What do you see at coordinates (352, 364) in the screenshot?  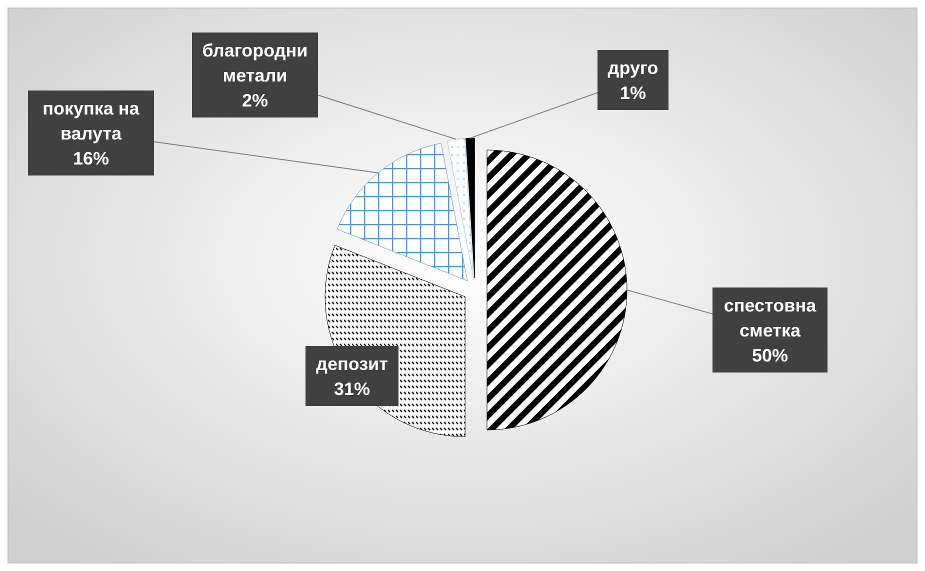 I see `slice-label: депозит` at bounding box center [352, 364].